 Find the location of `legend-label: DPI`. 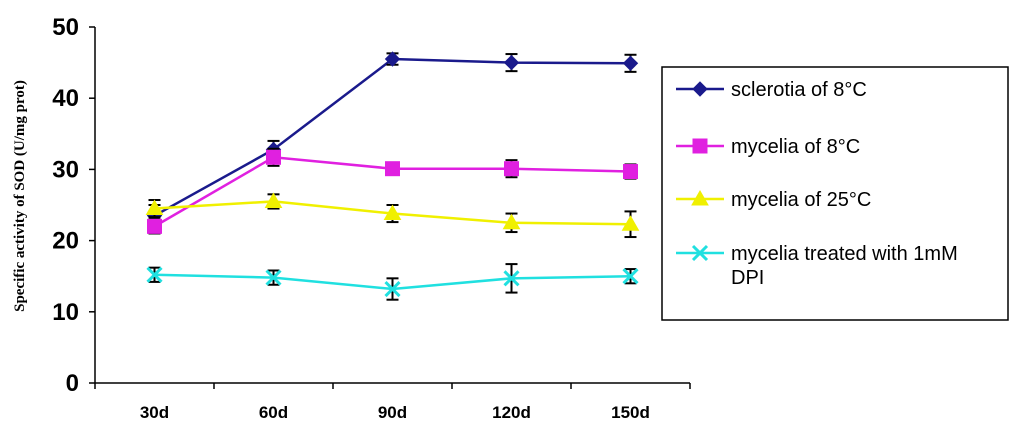

legend-label: DPI is located at coordinates (747, 278).